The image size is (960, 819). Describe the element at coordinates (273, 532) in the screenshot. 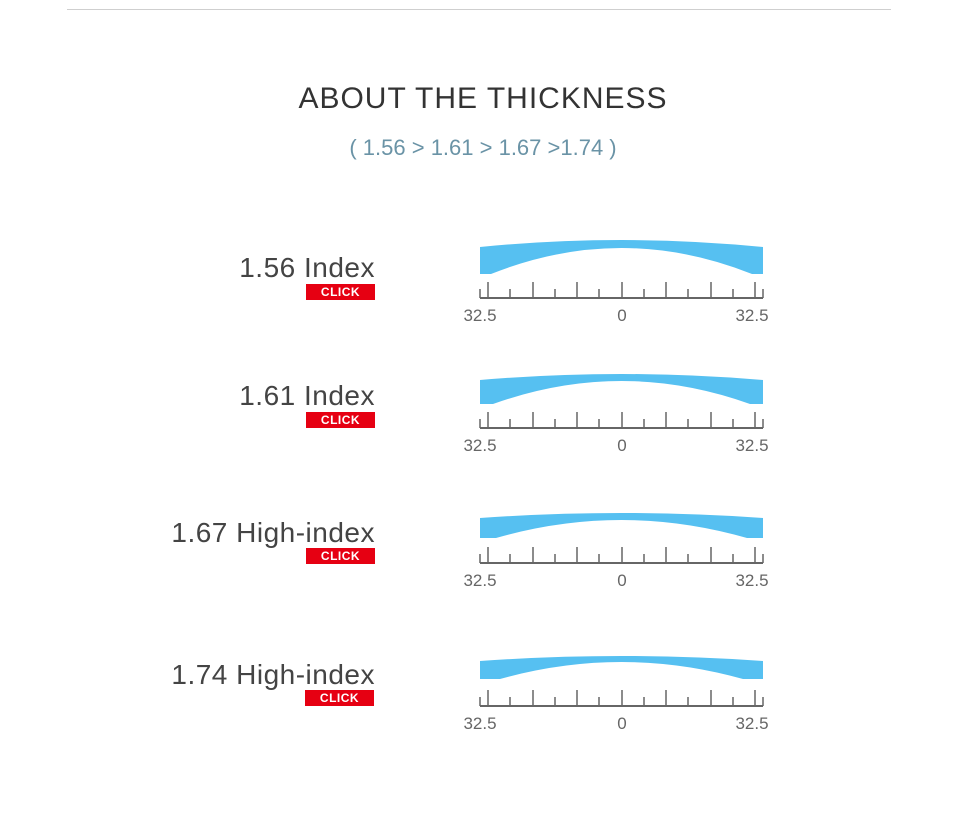

I see `row-label: 1.67 High-index` at that location.